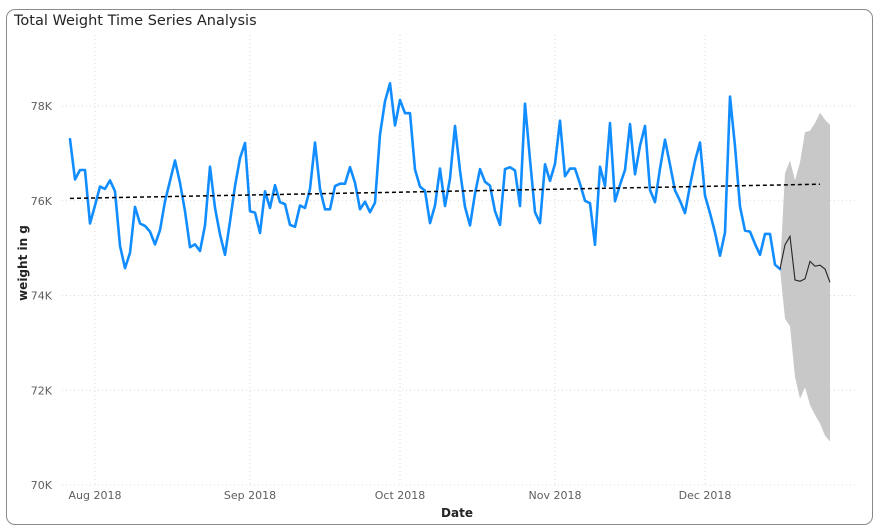  I want to click on y-tick-label: 72K, so click(42, 390).